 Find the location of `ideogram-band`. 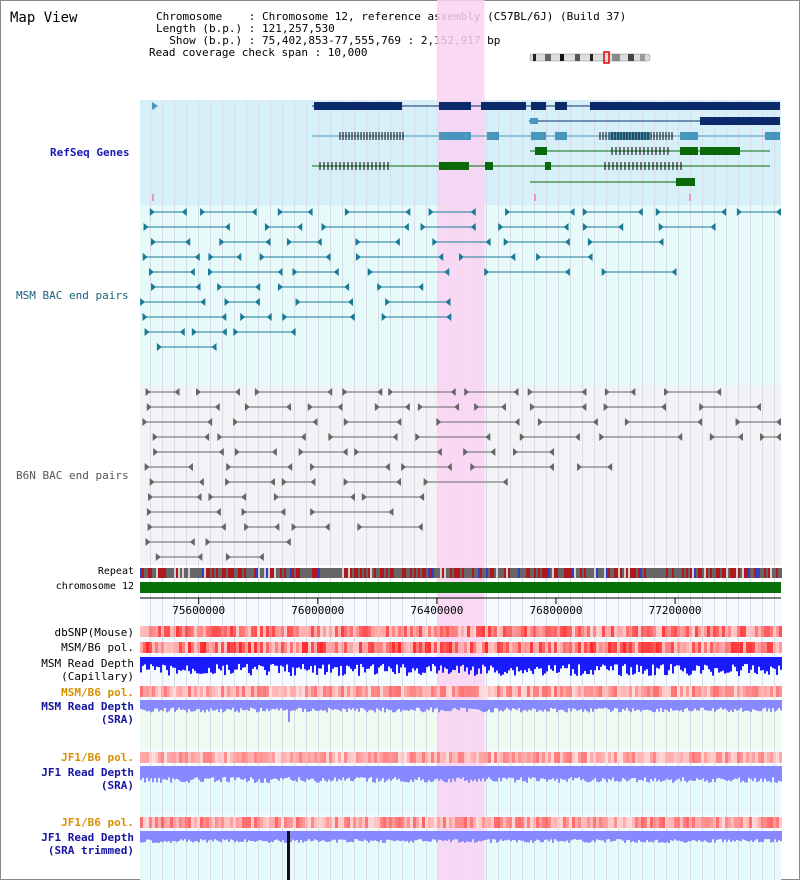

ideogram-band is located at coordinates (616, 57).